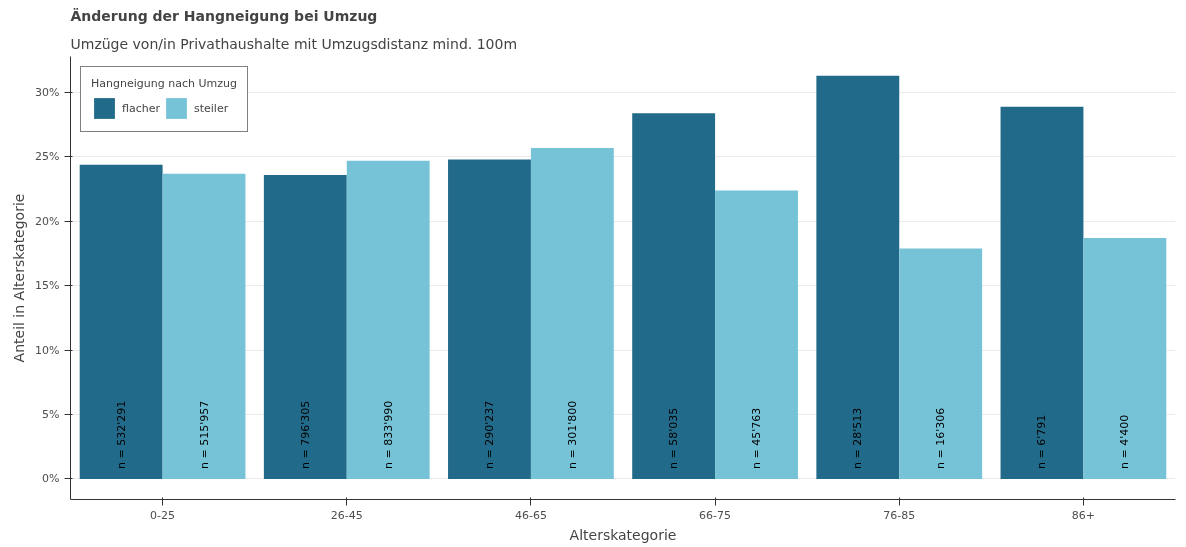 The height and width of the screenshot is (547, 1186). Describe the element at coordinates (623, 534) in the screenshot. I see `x-axis-title: Alterskategorie` at that location.